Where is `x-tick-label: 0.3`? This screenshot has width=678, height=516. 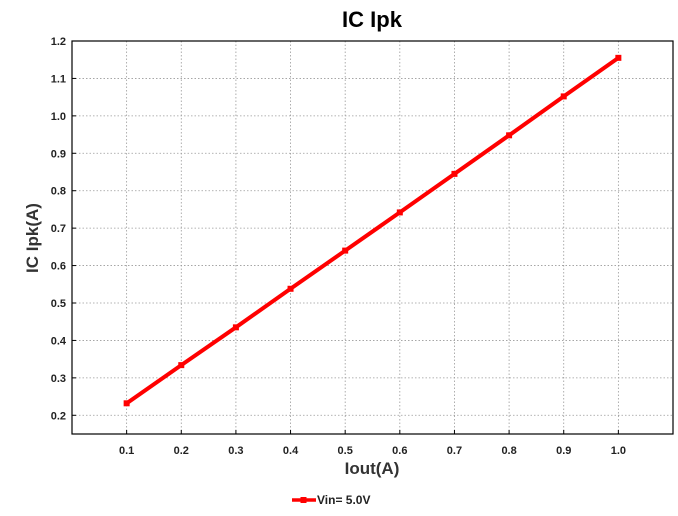 x-tick-label: 0.3 is located at coordinates (235, 451).